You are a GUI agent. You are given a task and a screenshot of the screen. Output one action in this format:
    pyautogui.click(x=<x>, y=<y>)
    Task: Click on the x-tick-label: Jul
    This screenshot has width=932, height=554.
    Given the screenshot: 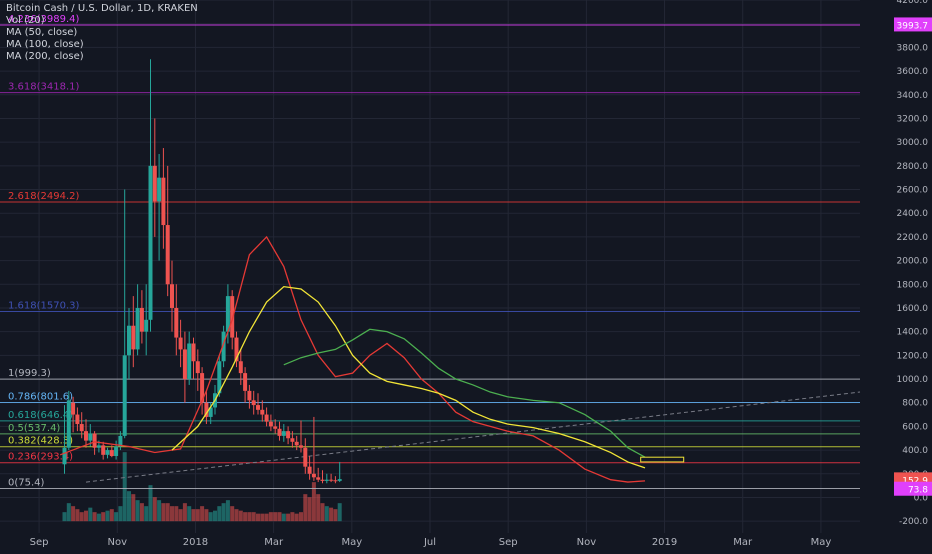 What is the action you would take?
    pyautogui.click(x=429, y=542)
    